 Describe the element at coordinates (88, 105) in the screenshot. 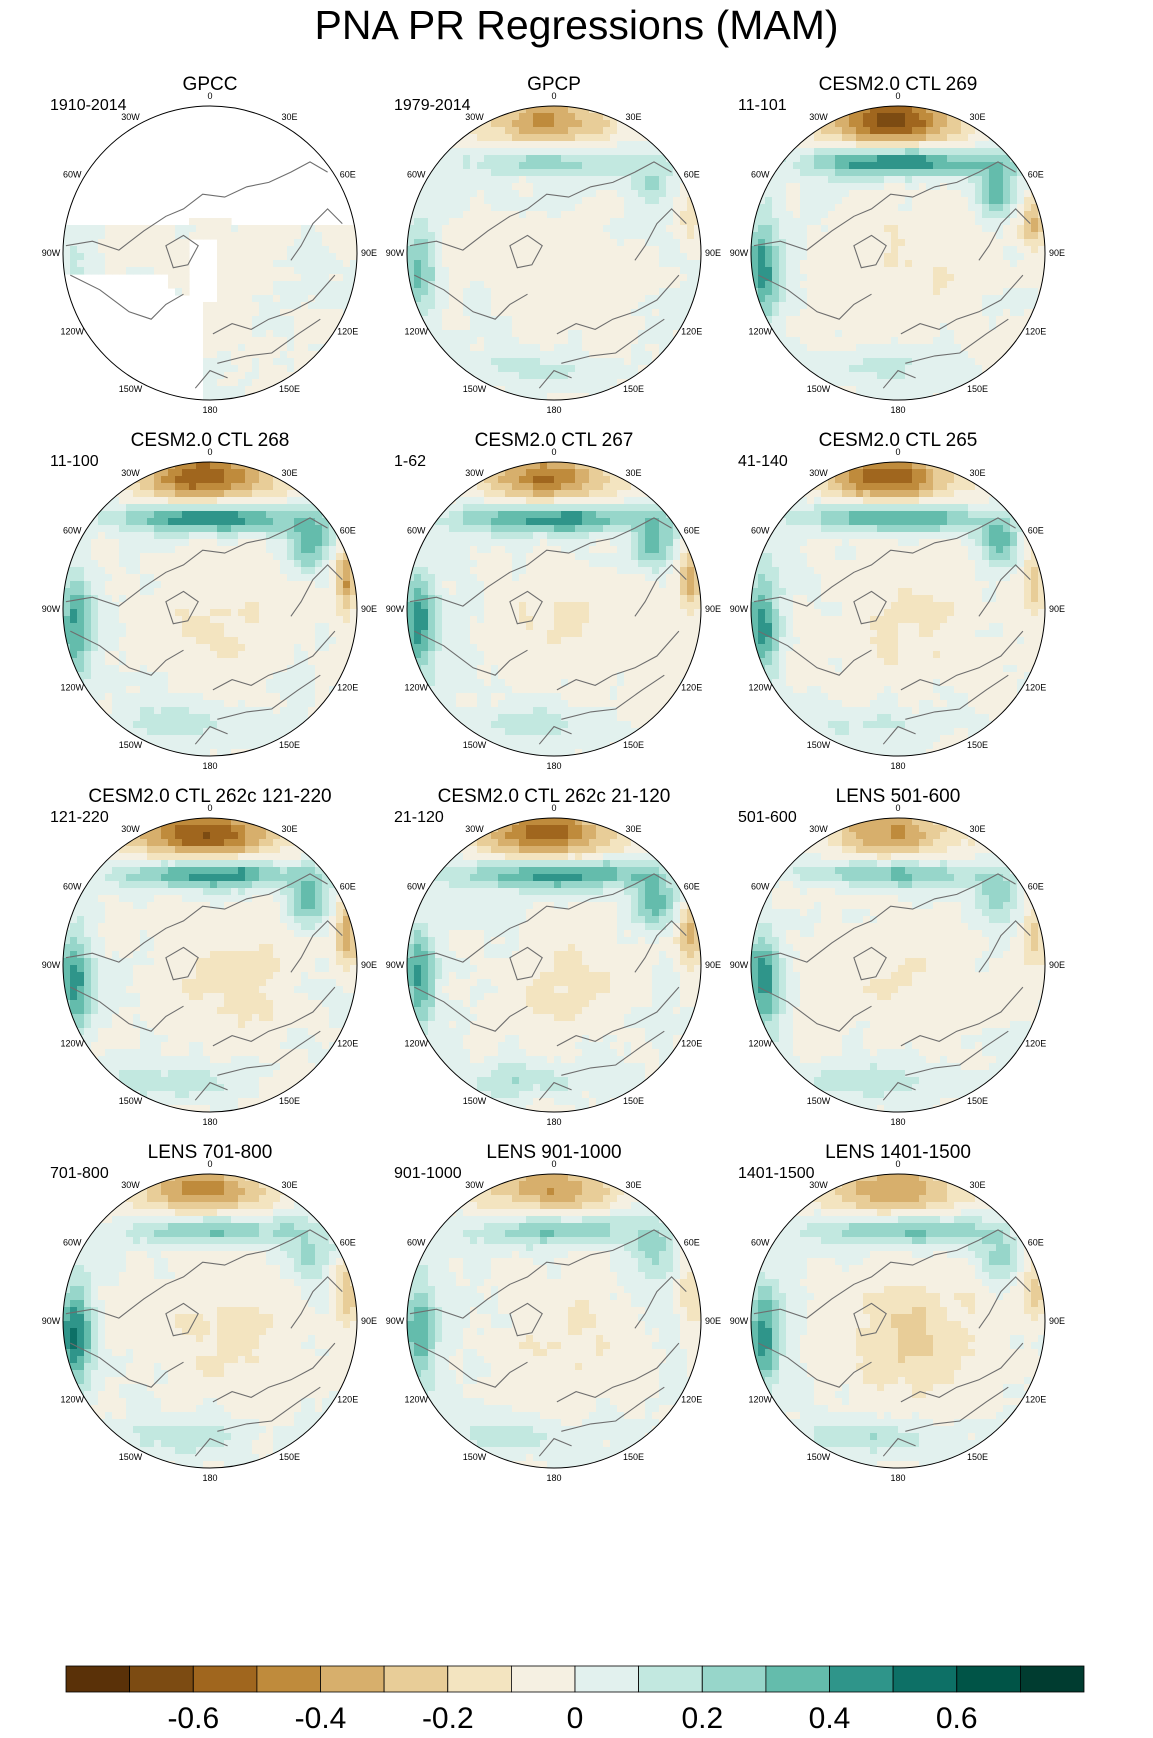

I see `panel-period: 1910-2014` at that location.